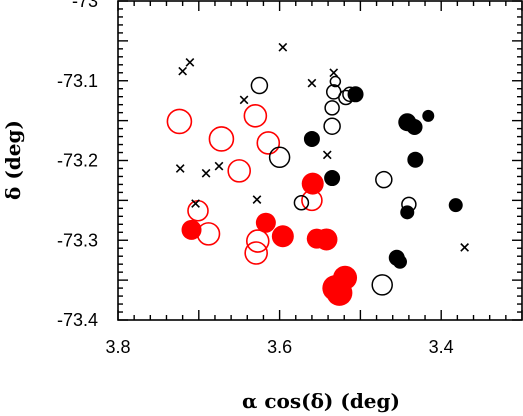 This screenshot has width=523, height=416. I want to click on y-tick-label: -73.4, so click(77, 320).